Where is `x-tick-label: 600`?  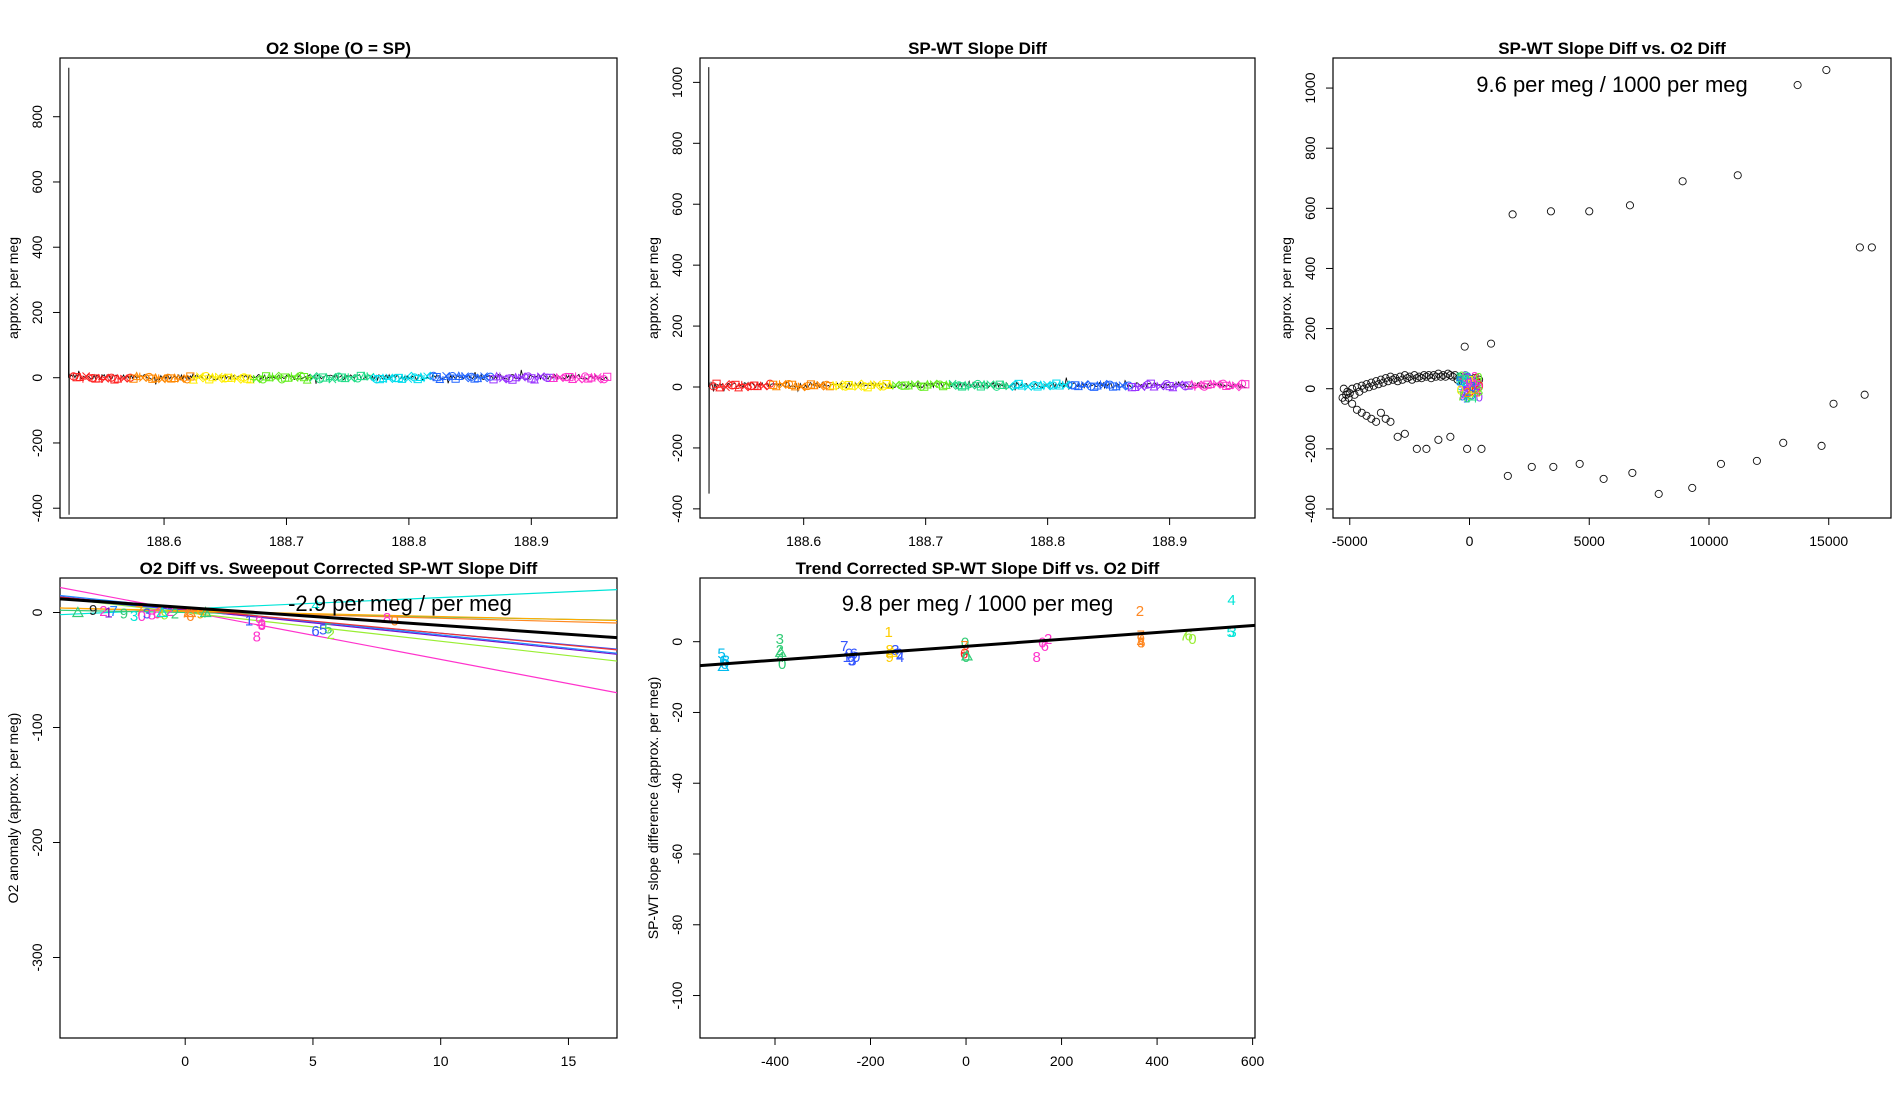
x-tick-label: 600 is located at coordinates (1253, 1061).